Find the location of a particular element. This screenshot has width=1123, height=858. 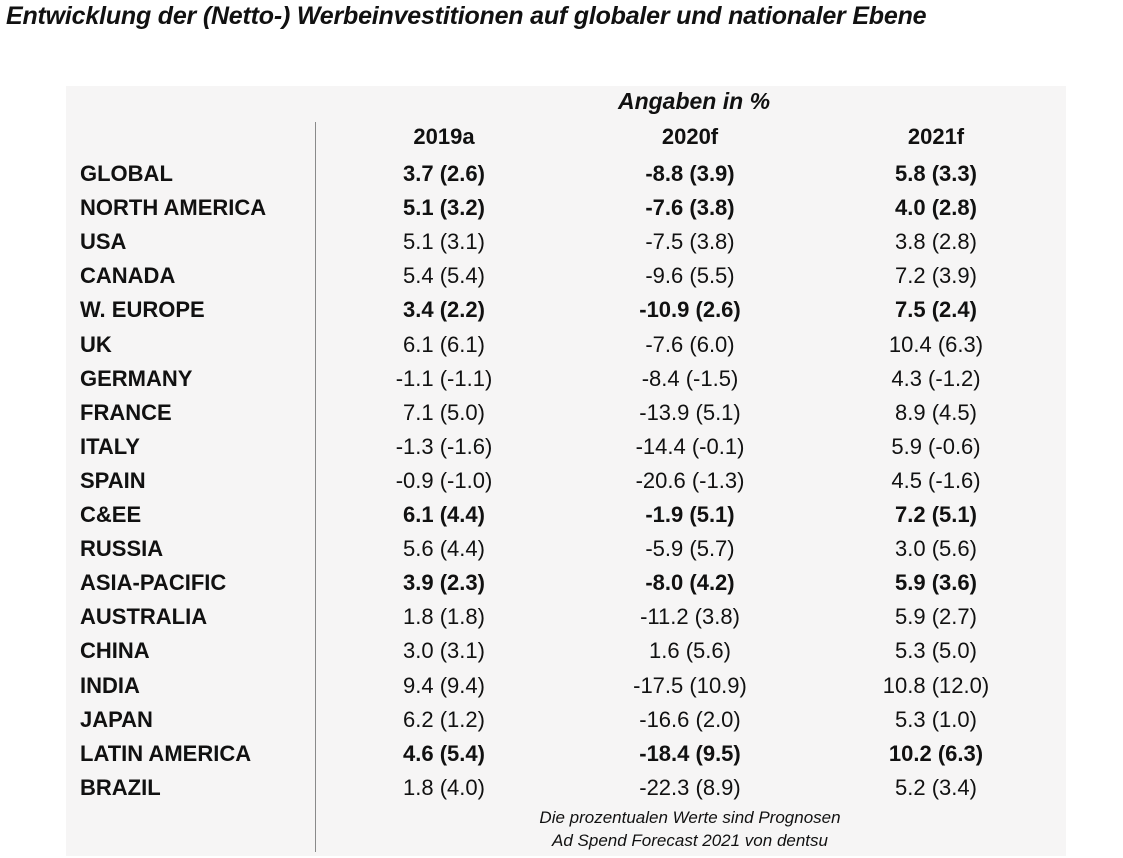

table-row: INDIA 9.4 (9.4) -17.5 (10.9) 10.8 (12.0) is located at coordinates (561, 686).